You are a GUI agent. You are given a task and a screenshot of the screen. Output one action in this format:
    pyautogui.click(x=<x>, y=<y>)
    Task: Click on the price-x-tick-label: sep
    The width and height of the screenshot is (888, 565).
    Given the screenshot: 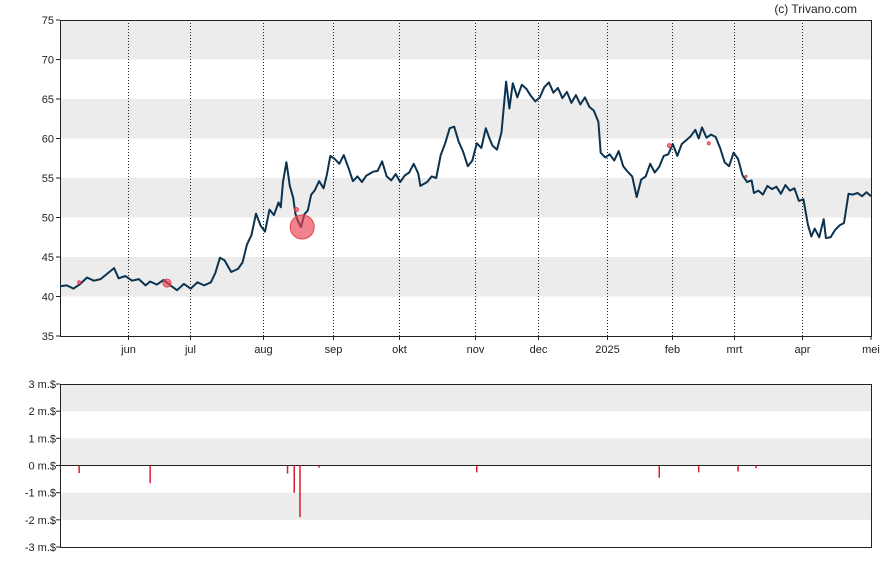 What is the action you would take?
    pyautogui.click(x=334, y=350)
    